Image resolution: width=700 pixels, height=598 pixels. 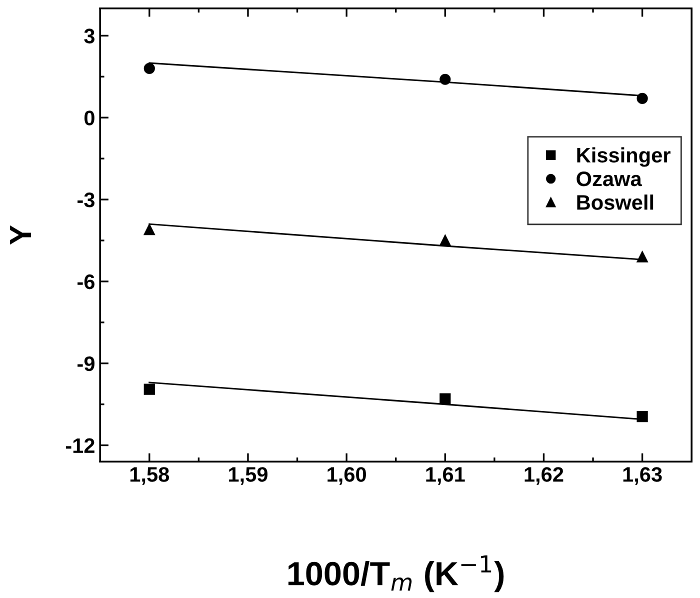 What do you see at coordinates (86, 364) in the screenshot?
I see `y-tick-label: -9` at bounding box center [86, 364].